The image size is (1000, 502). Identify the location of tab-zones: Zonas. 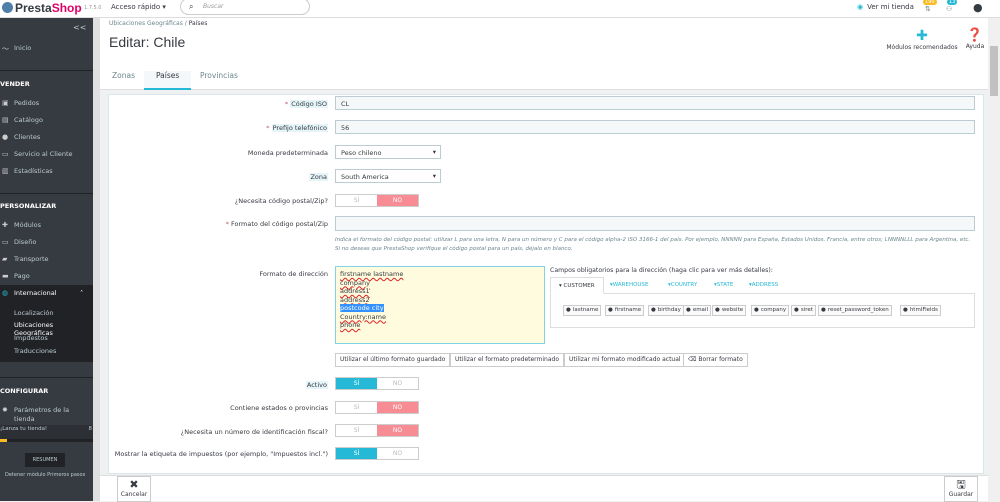
(123, 75).